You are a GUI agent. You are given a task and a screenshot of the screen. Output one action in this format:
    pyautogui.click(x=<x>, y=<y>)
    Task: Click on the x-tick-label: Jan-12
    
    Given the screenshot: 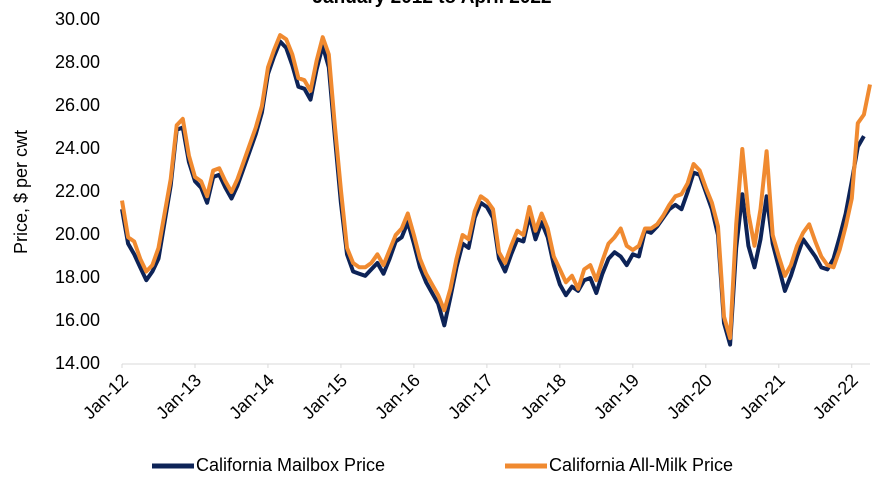 What is the action you would take?
    pyautogui.click(x=105, y=396)
    